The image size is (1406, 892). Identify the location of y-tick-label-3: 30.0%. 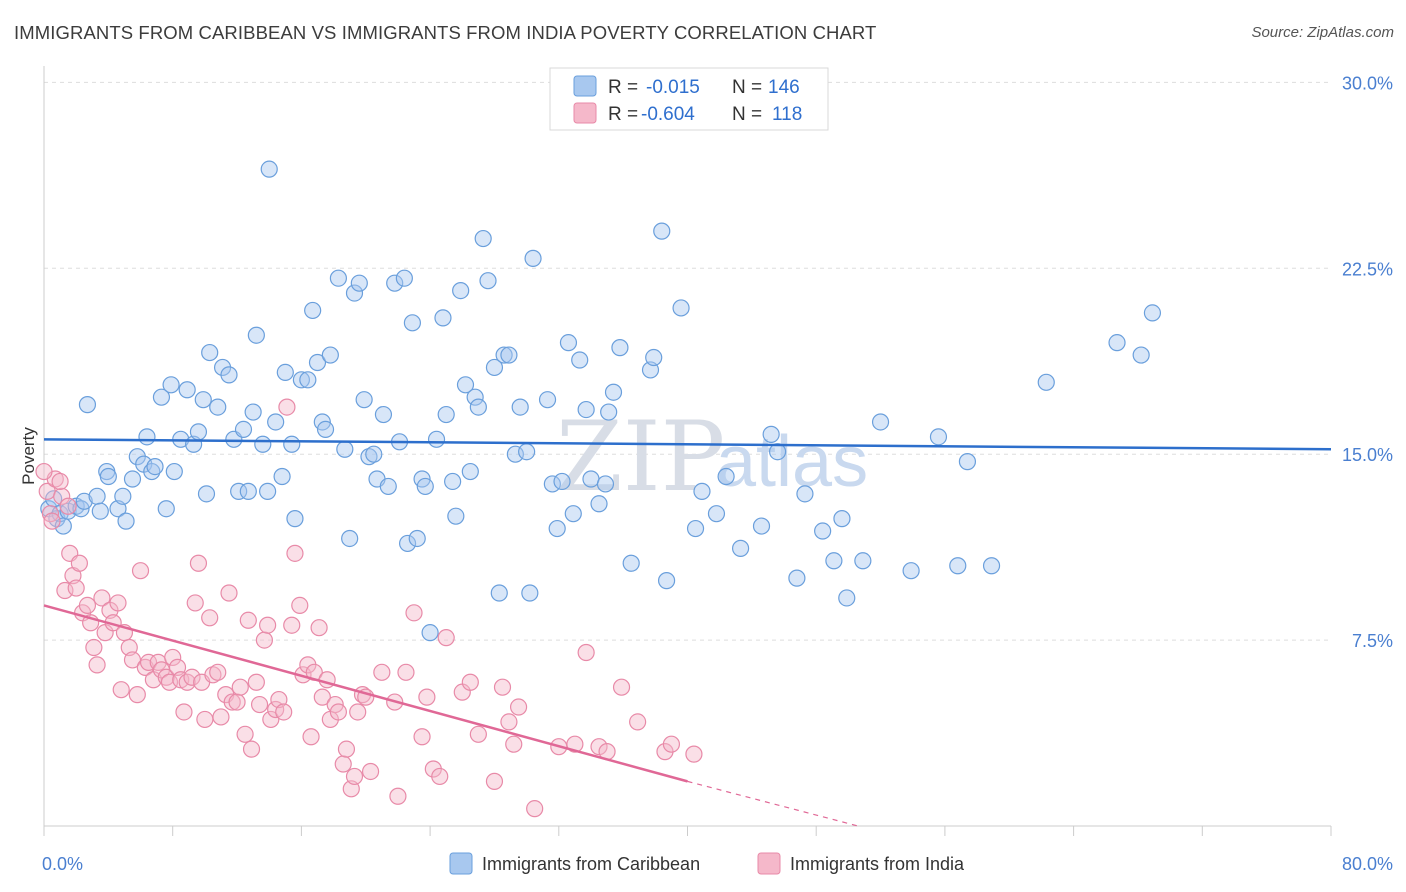
(1367, 83).